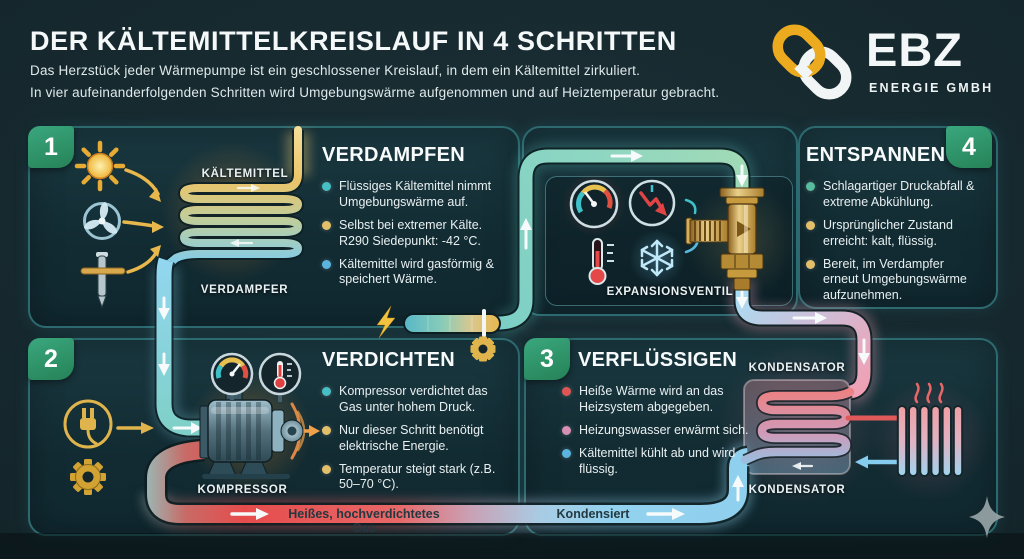  Describe the element at coordinates (100, 166) in the screenshot. I see `sun-icon` at that location.